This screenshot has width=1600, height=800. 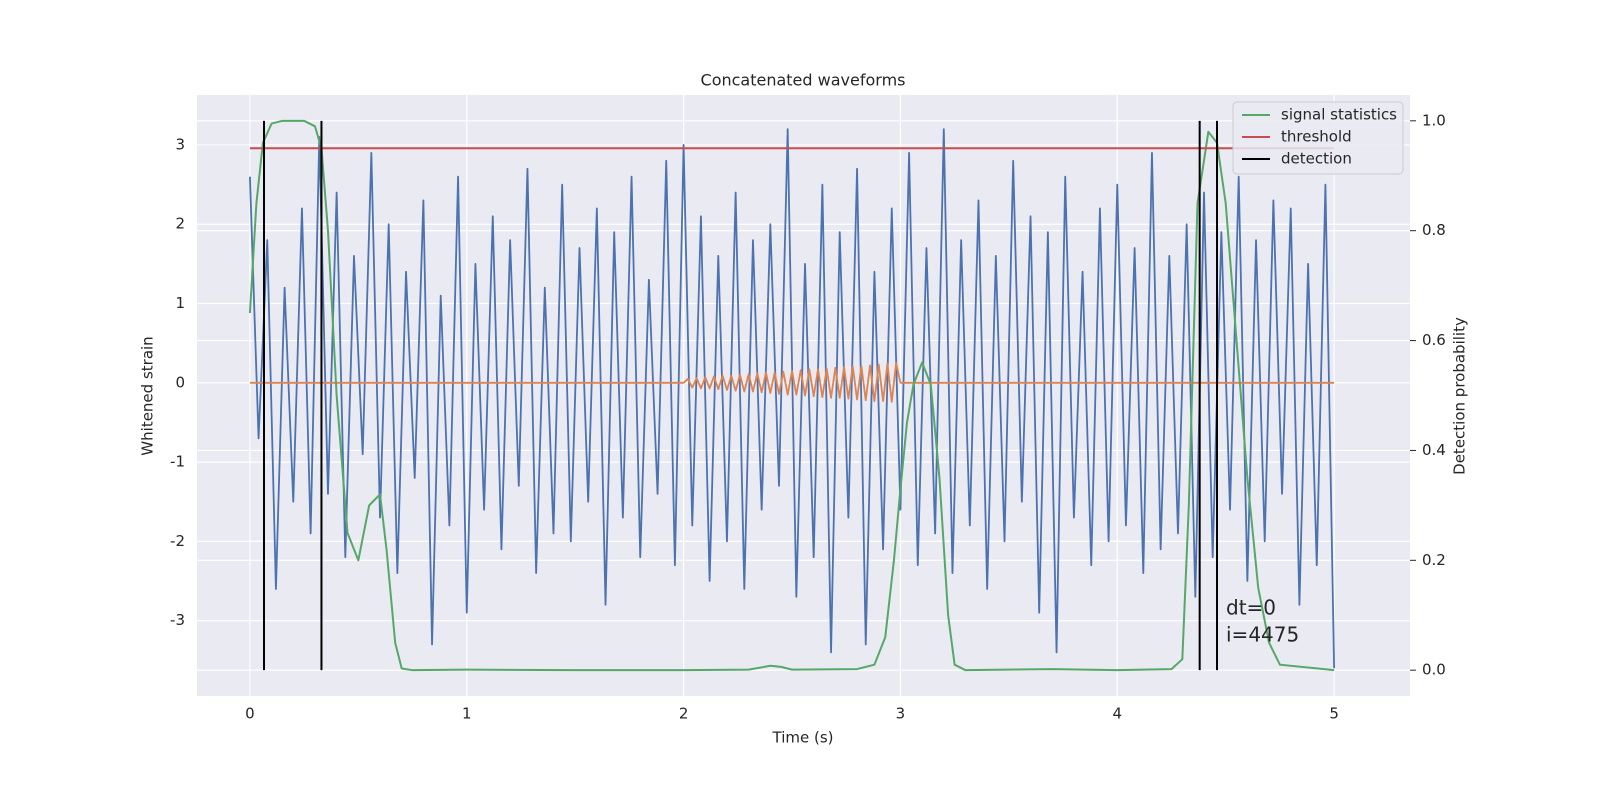 I want to click on x-tick-label: 5, so click(x=1334, y=714).